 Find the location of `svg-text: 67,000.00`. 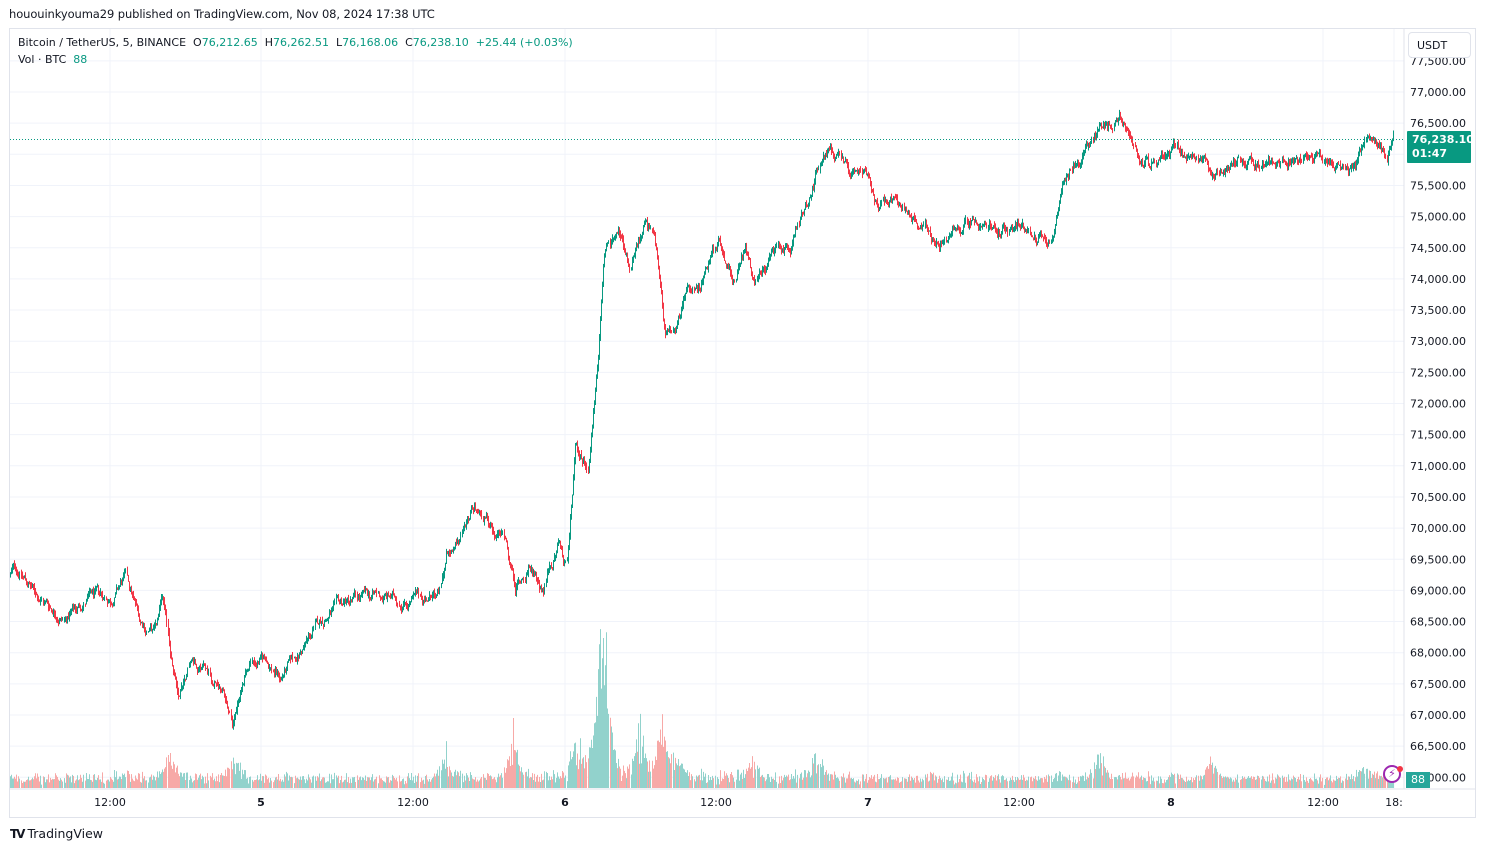

svg-text: 67,000.00 is located at coordinates (1438, 715).